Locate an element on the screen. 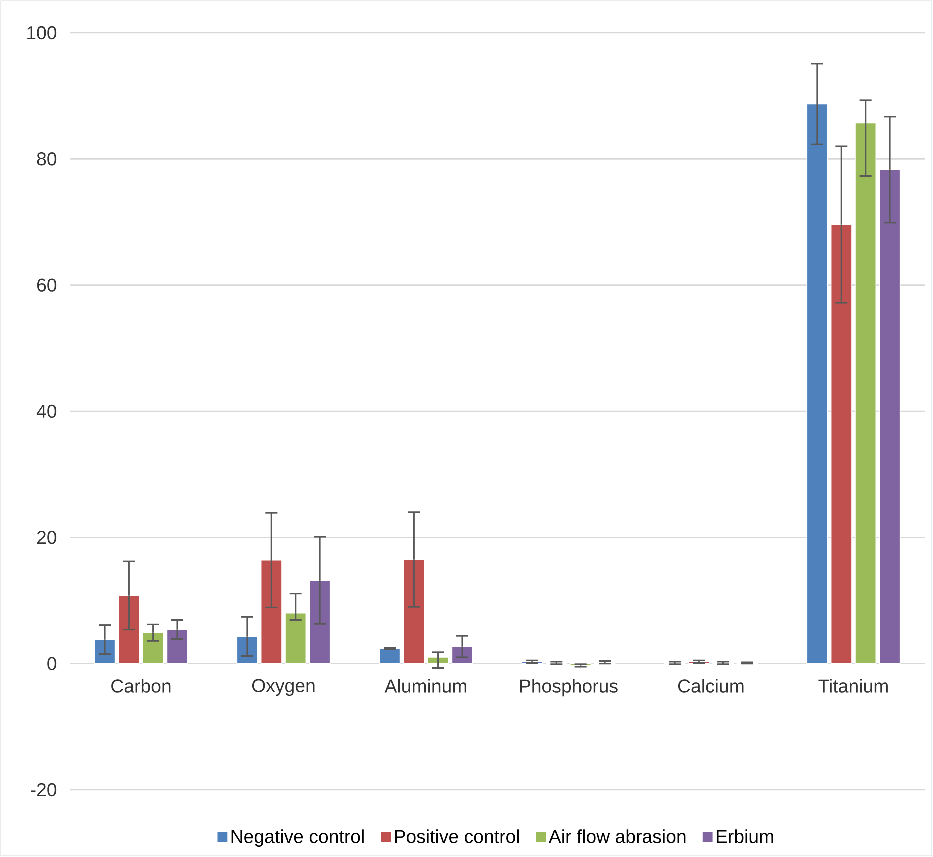 This screenshot has width=933, height=857. y-tick-label: -20 is located at coordinates (44, 790).